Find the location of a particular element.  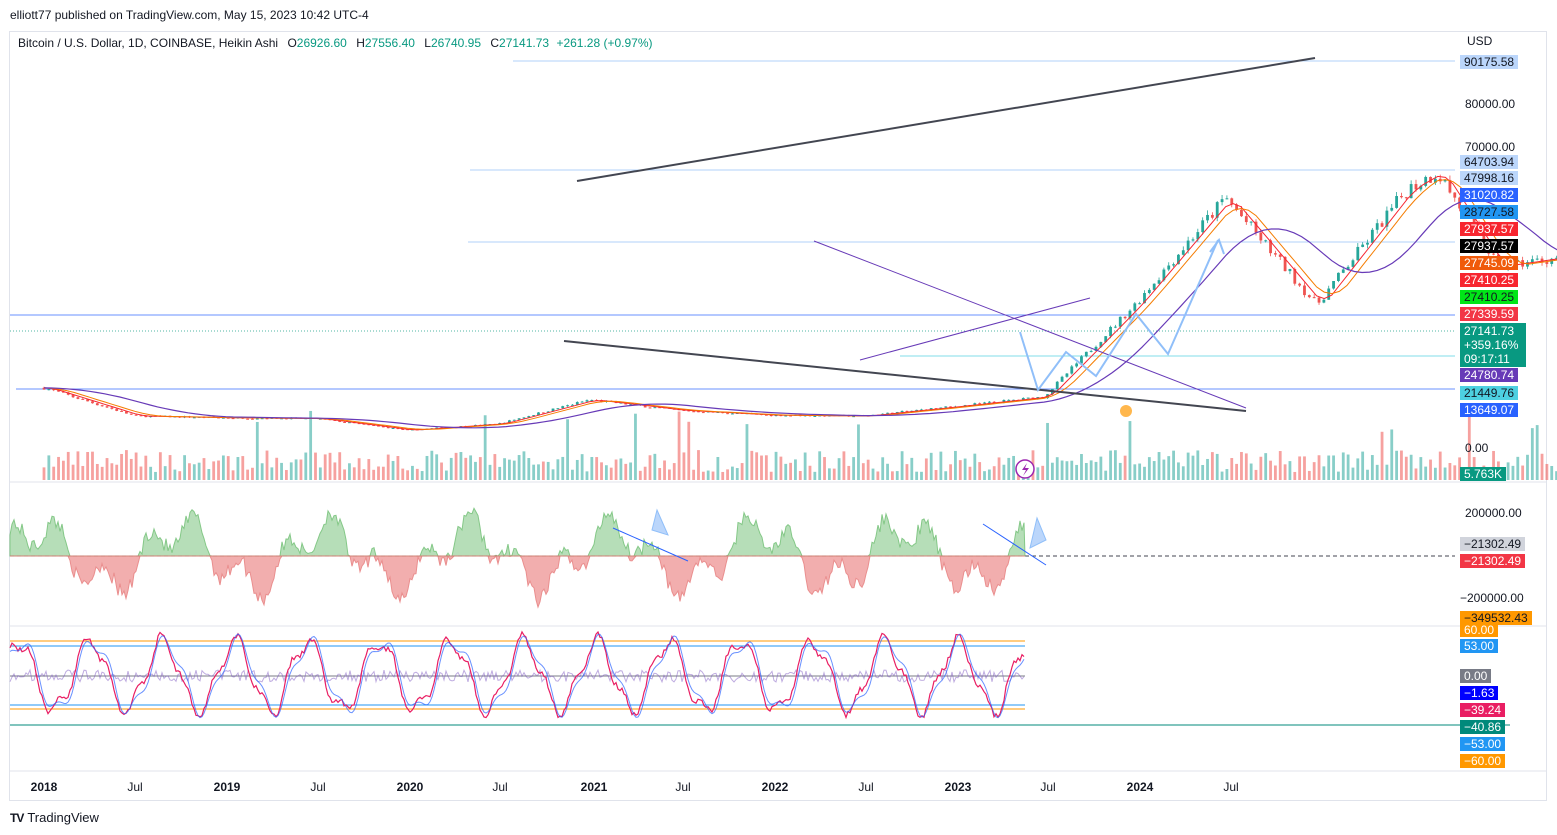

osc1-positive-area is located at coordinates (517, 532).